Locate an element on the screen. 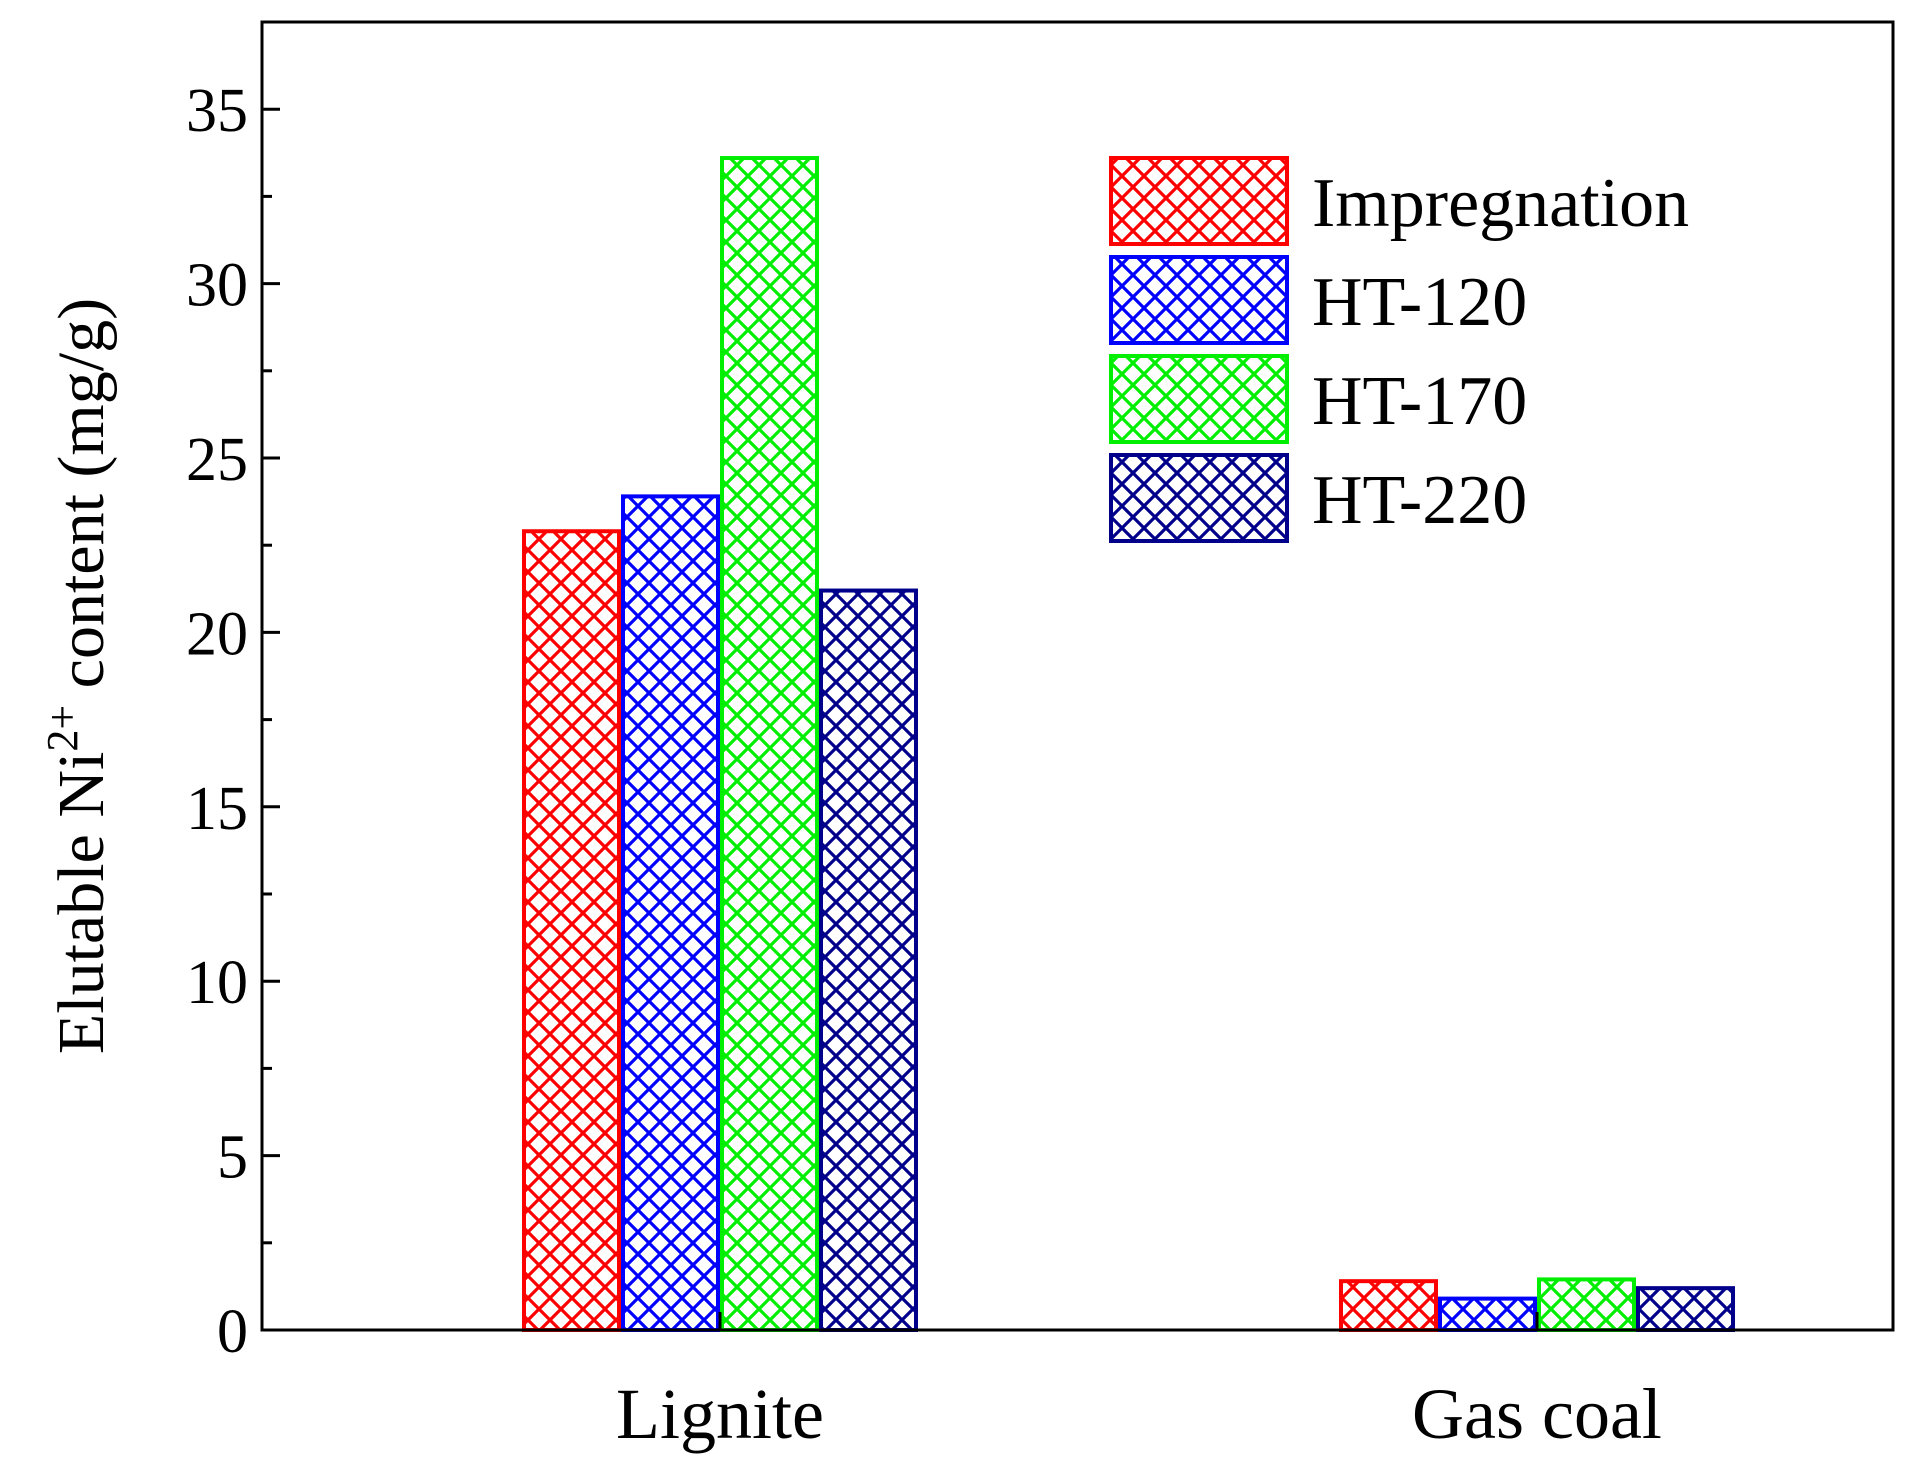 The image size is (1907, 1463). y-tick-label: 30 is located at coordinates (217, 286).